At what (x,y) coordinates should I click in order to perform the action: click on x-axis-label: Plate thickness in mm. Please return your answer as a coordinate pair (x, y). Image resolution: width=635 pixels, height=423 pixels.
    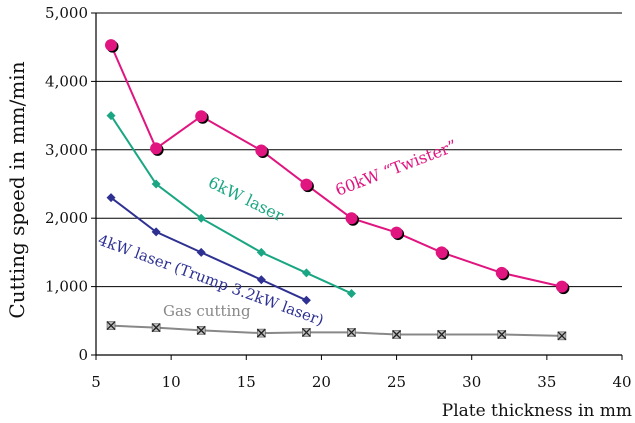
    Looking at the image, I should click on (537, 411).